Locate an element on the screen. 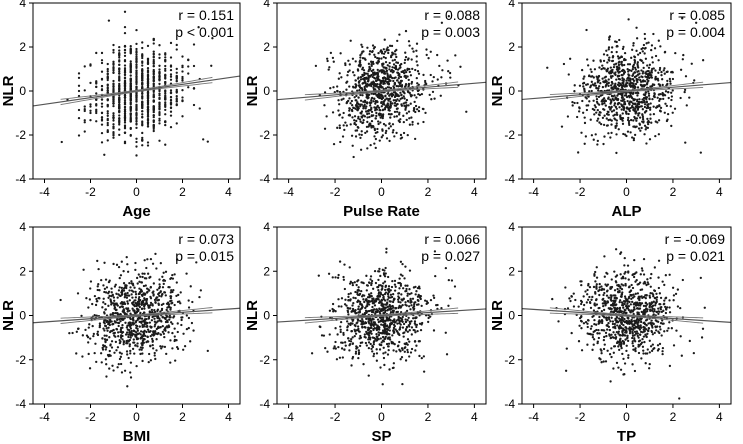 The height and width of the screenshot is (444, 743). y-tick-label: 0 is located at coordinates (22, 316).